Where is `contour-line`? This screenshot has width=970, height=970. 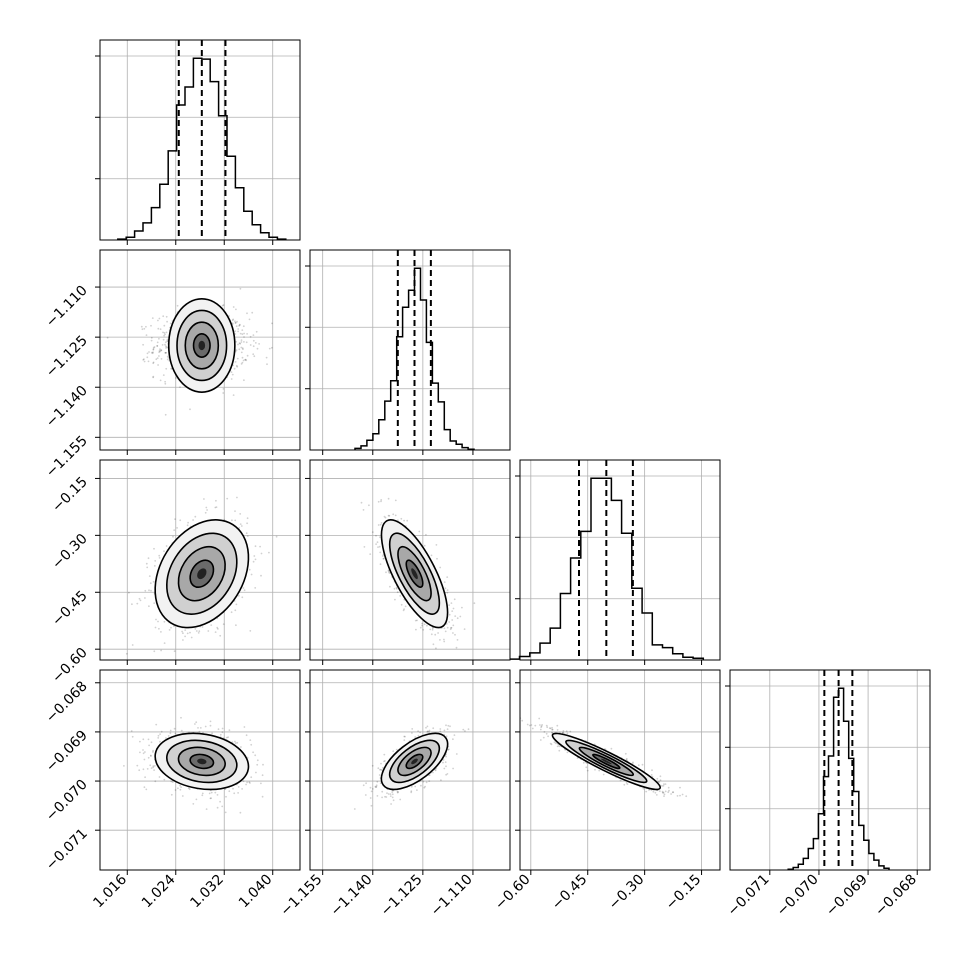
contour-line is located at coordinates (202, 761).